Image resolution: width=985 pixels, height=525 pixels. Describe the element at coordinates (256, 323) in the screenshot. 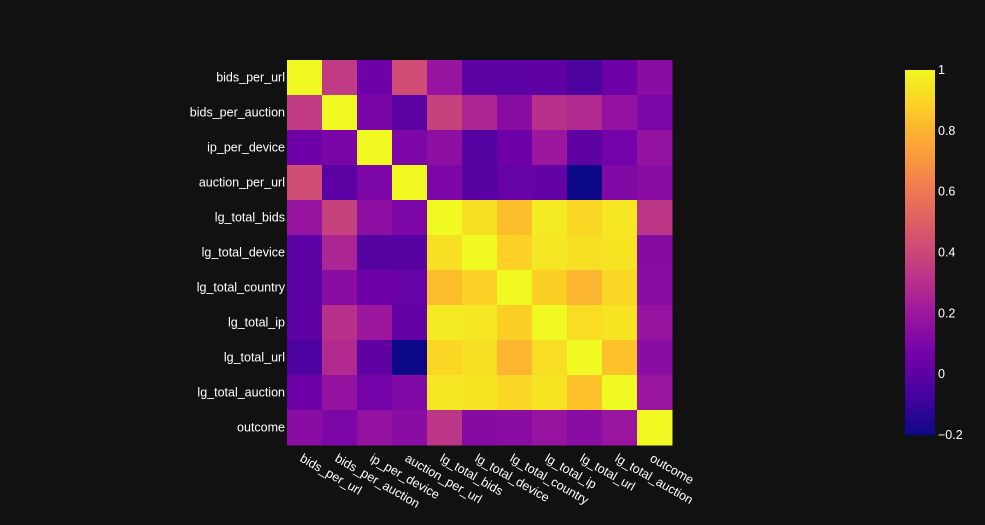

I see `y-tick-label: lg_total_ip` at that location.